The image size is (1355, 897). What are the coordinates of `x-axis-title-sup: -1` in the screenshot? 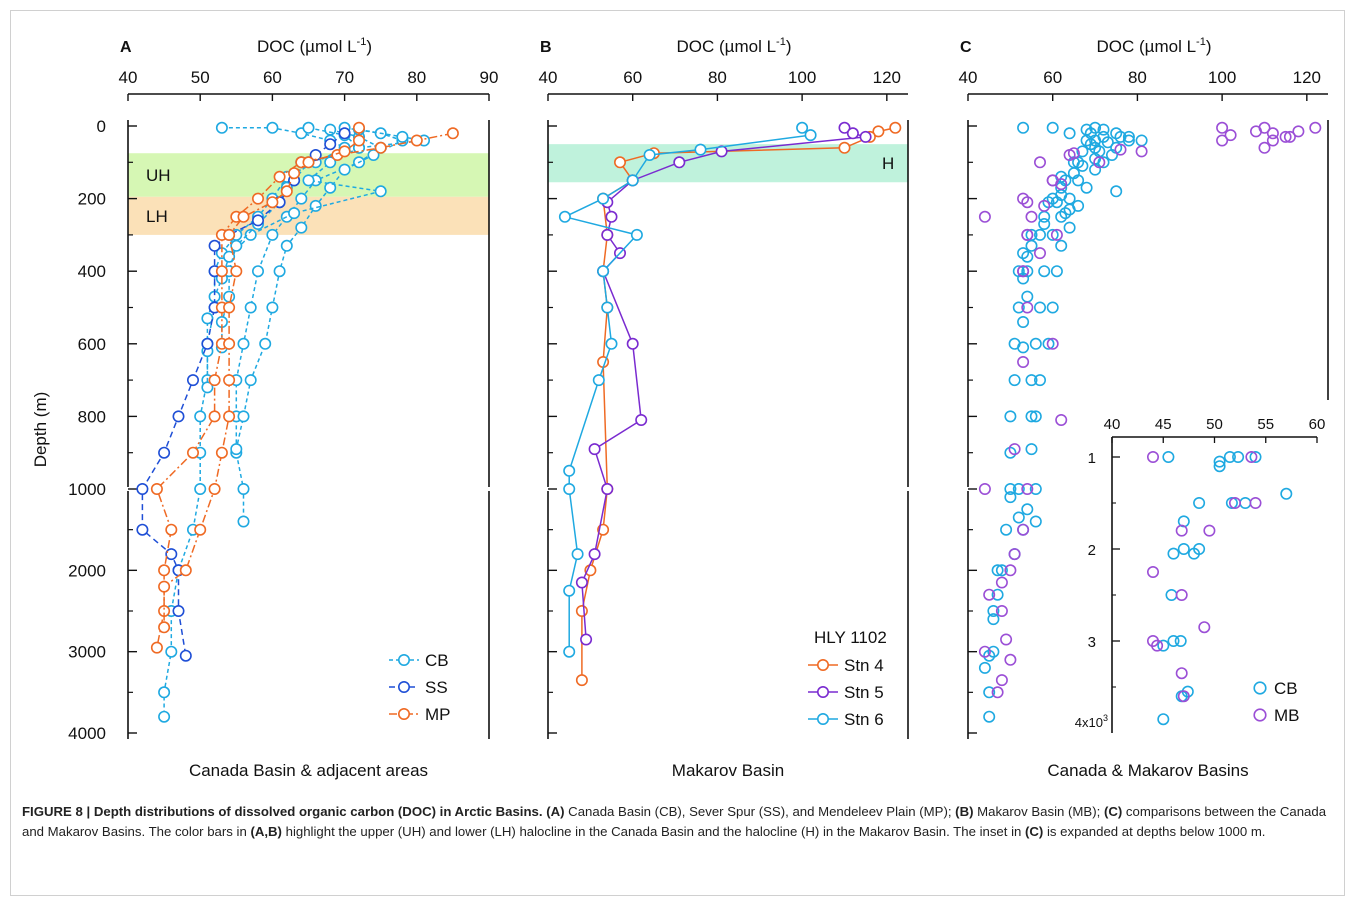 It's located at (781, 42).